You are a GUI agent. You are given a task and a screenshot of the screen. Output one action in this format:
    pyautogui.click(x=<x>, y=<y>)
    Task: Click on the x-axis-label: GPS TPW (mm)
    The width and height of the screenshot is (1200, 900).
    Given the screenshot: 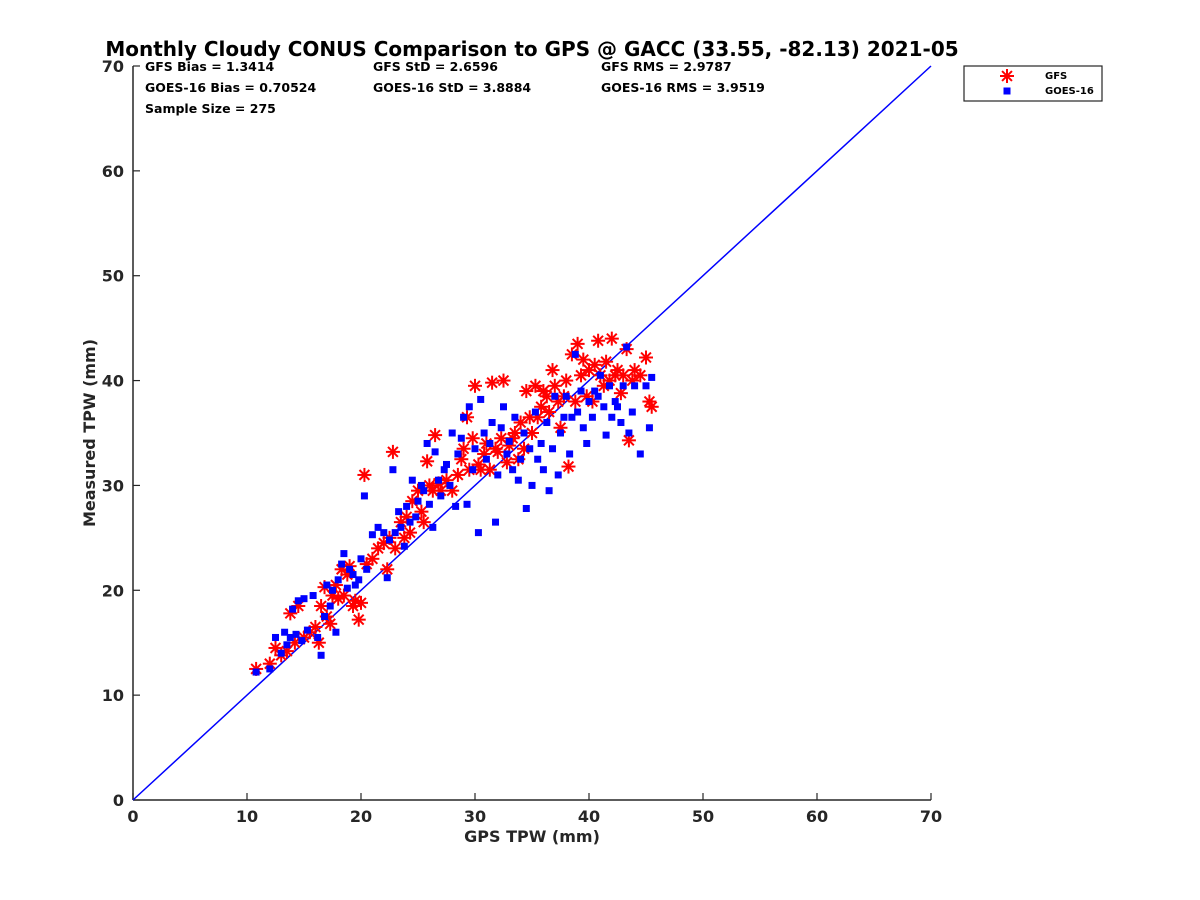 What is the action you would take?
    pyautogui.click(x=532, y=836)
    